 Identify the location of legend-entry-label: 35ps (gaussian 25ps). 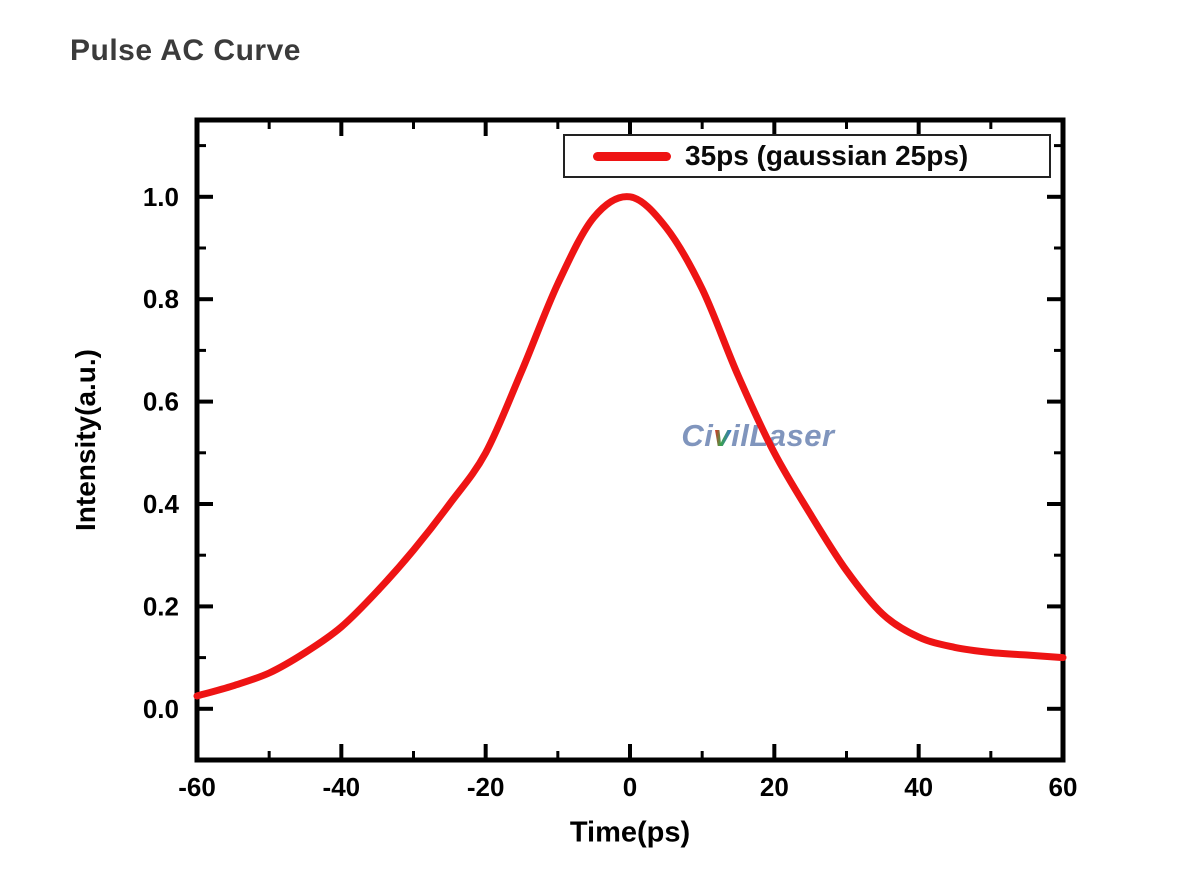
(827, 155).